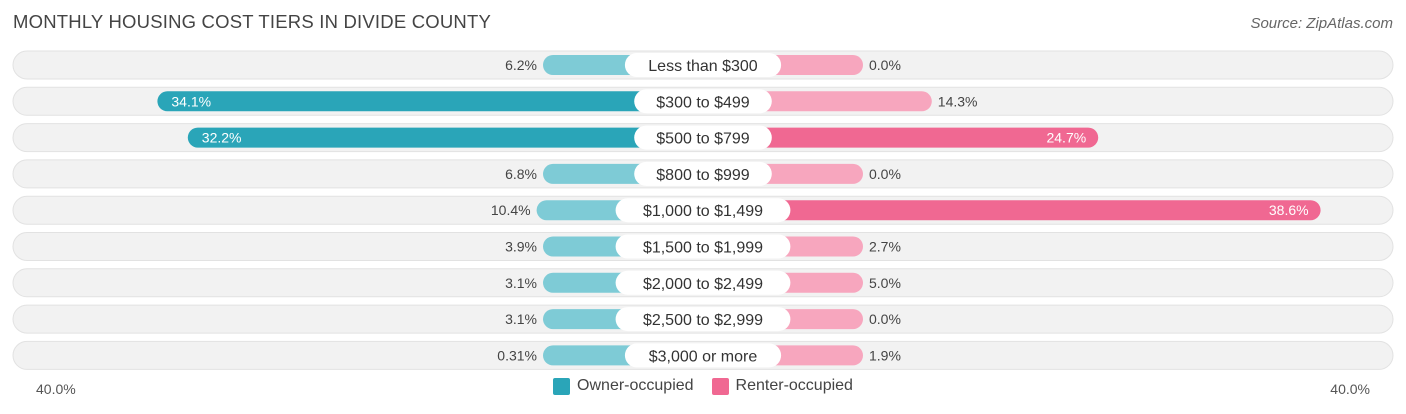 The image size is (1406, 414). Describe the element at coordinates (635, 385) in the screenshot. I see `legend-label-owner: Owner-occupied` at that location.